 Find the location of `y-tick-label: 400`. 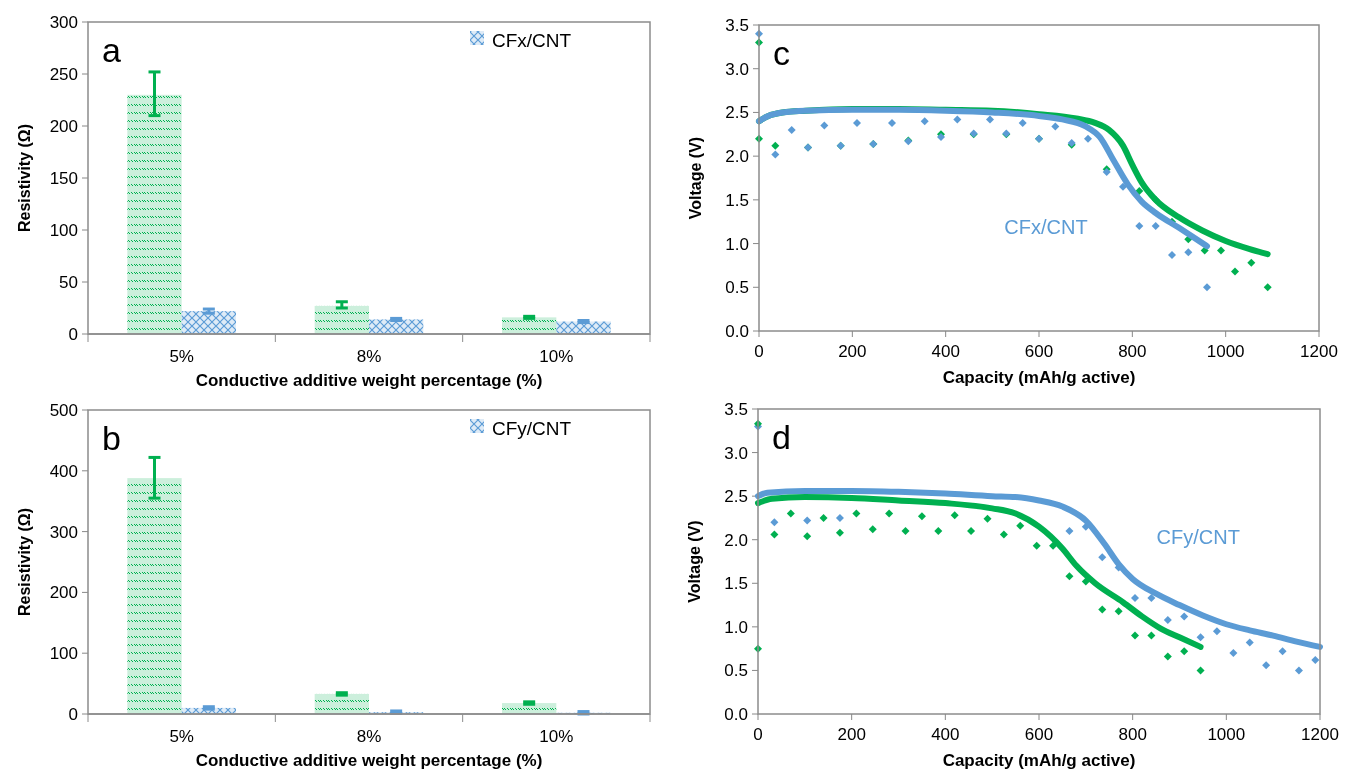

y-tick-label: 400 is located at coordinates (63, 471).